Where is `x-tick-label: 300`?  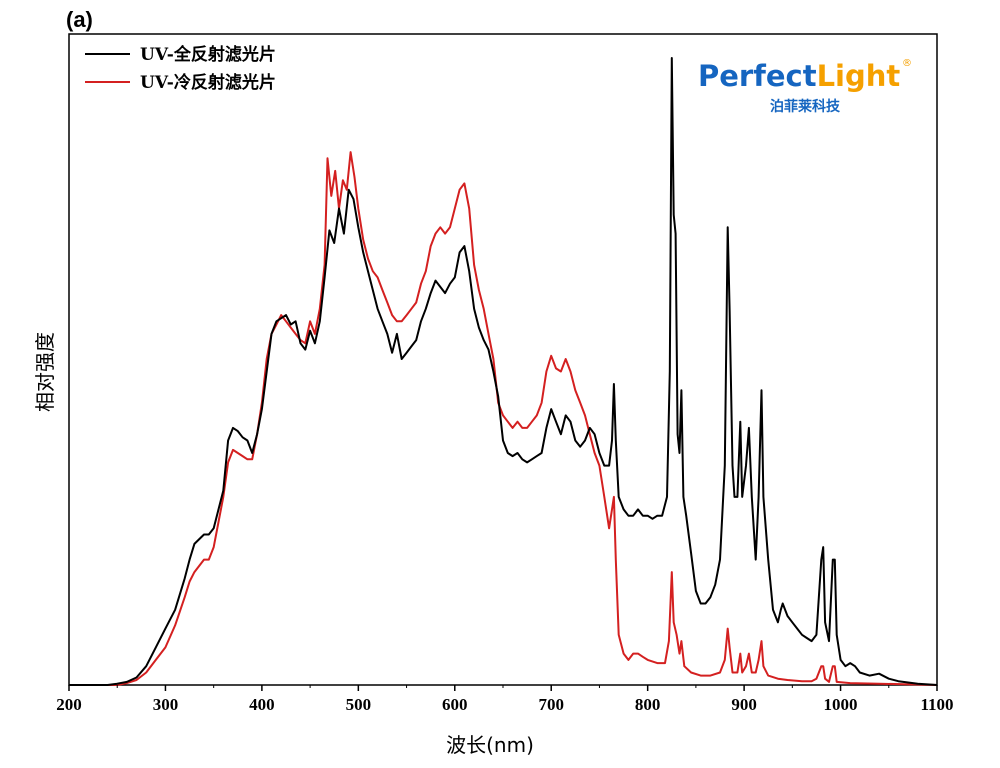
x-tick-label: 300 is located at coordinates (166, 704).